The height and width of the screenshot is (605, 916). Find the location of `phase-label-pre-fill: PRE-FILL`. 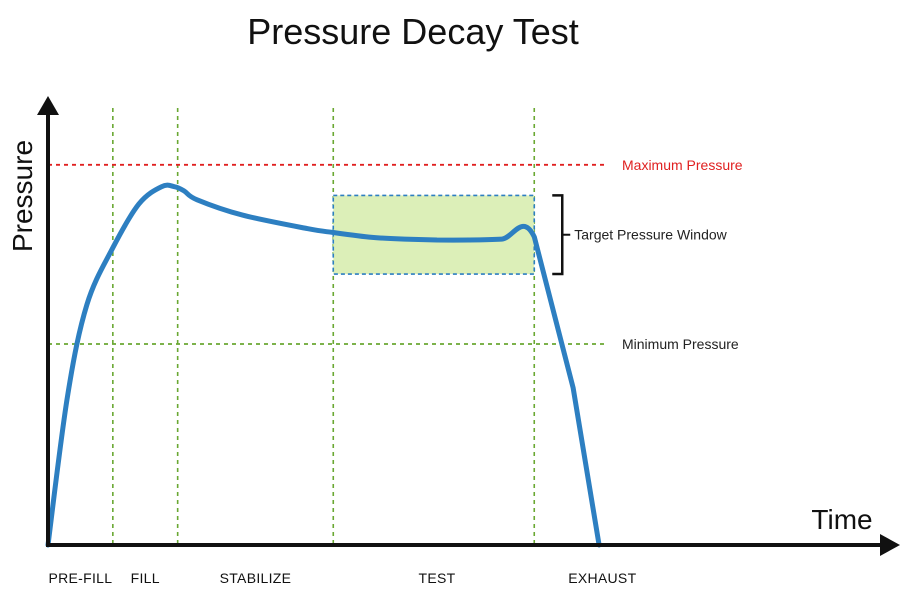

phase-label-pre-fill: PRE-FILL is located at coordinates (80, 578).